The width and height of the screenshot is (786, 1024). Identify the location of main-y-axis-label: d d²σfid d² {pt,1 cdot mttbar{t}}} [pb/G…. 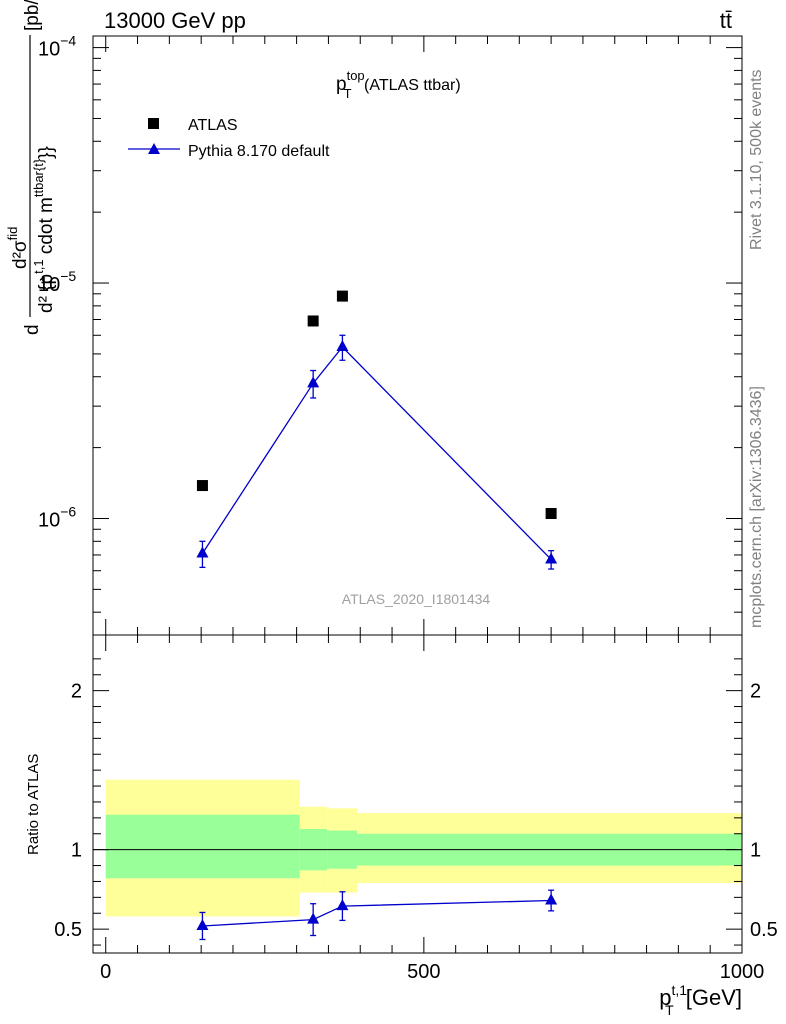
(31, 167).